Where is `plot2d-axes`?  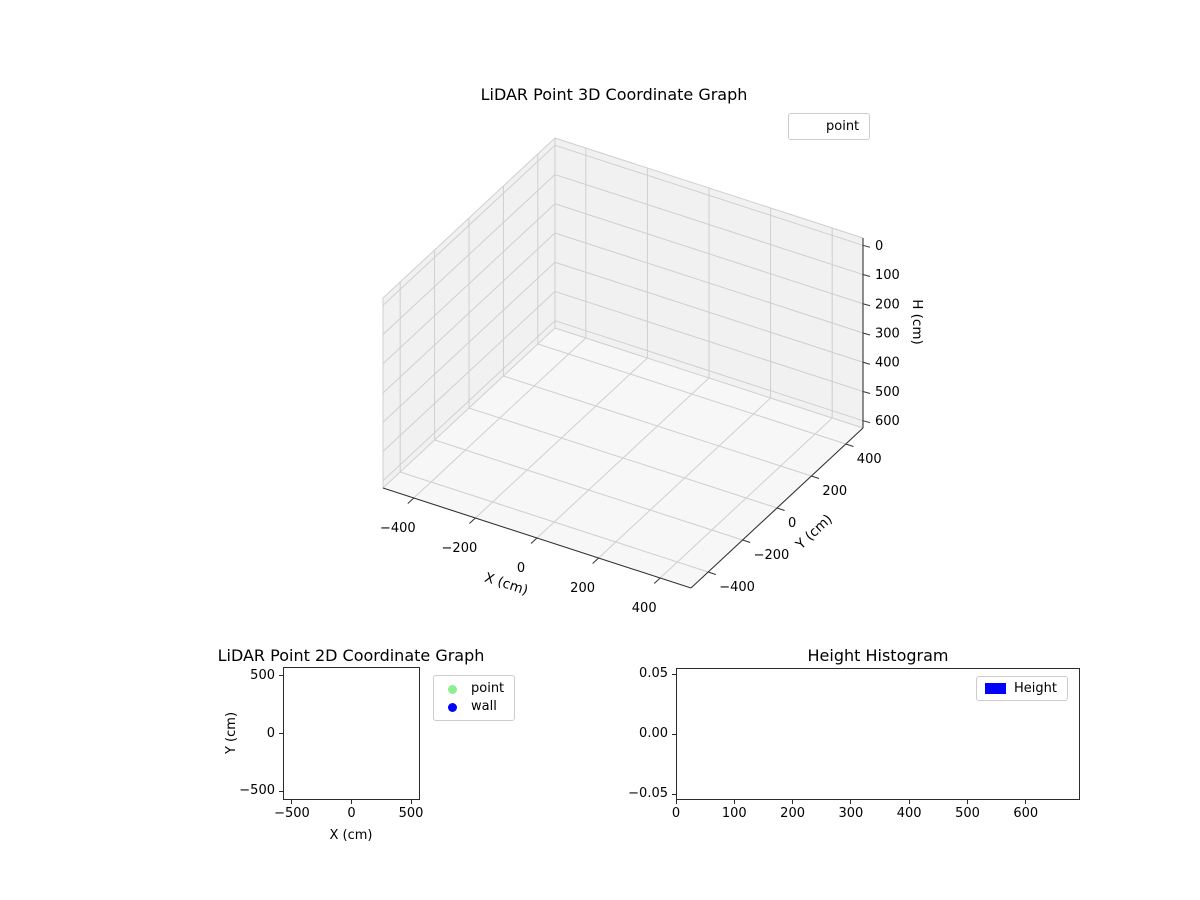
plot2d-axes is located at coordinates (351, 733).